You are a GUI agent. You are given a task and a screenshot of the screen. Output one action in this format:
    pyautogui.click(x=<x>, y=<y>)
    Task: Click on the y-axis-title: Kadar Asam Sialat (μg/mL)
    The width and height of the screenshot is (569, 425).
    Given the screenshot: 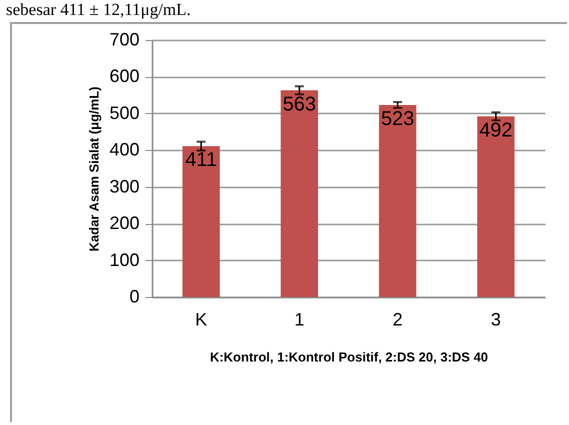 What is the action you would take?
    pyautogui.click(x=94, y=169)
    